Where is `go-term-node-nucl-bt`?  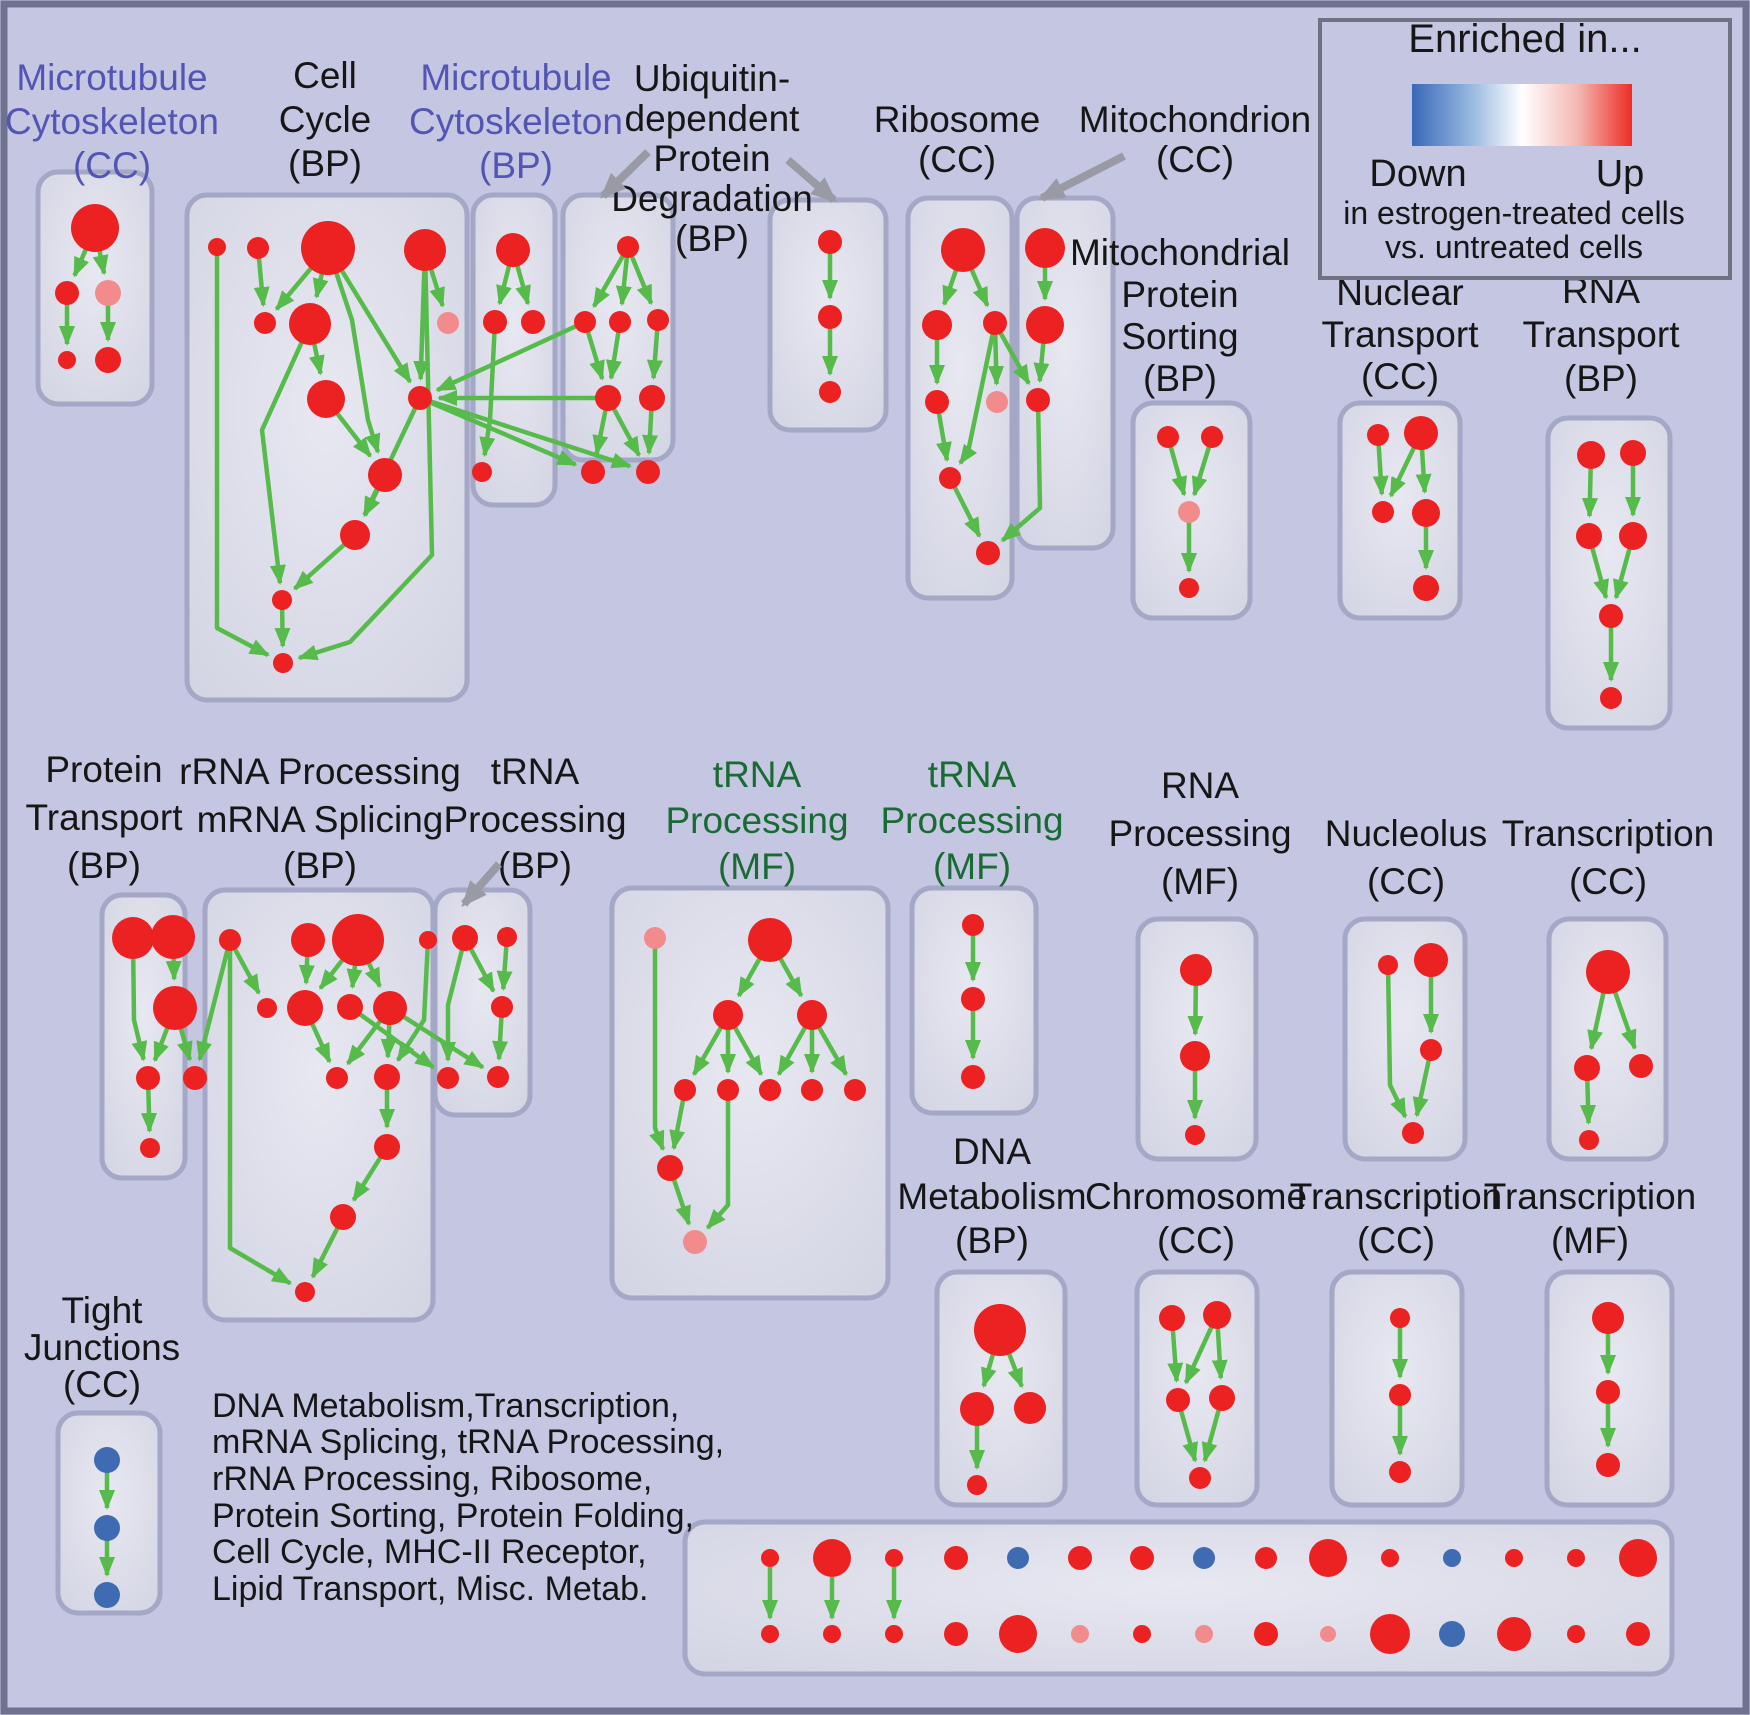 go-term-node-nucl-bt is located at coordinates (1413, 1133).